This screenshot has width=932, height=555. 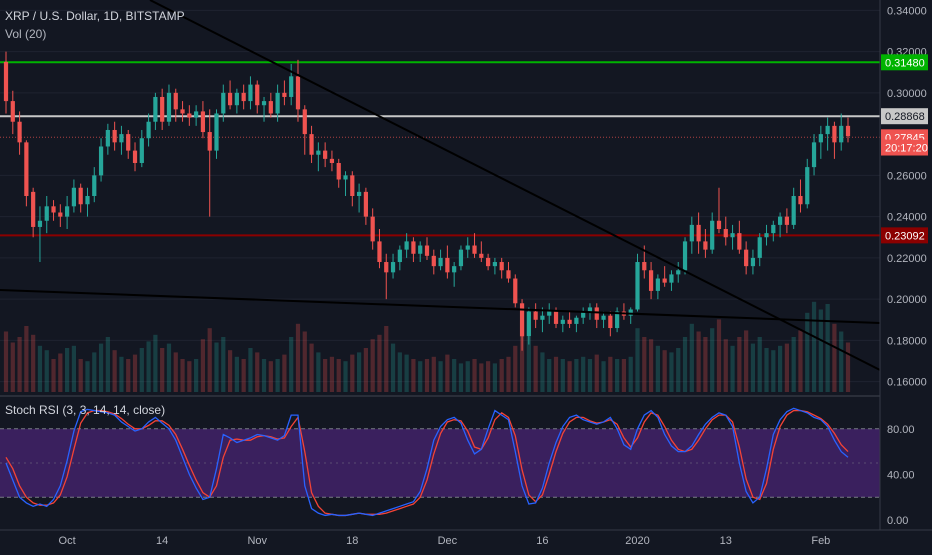 I want to click on time-axis: Oct 14 Nov 18 Dec 16 2020 13 Feb, so click(x=445, y=541).